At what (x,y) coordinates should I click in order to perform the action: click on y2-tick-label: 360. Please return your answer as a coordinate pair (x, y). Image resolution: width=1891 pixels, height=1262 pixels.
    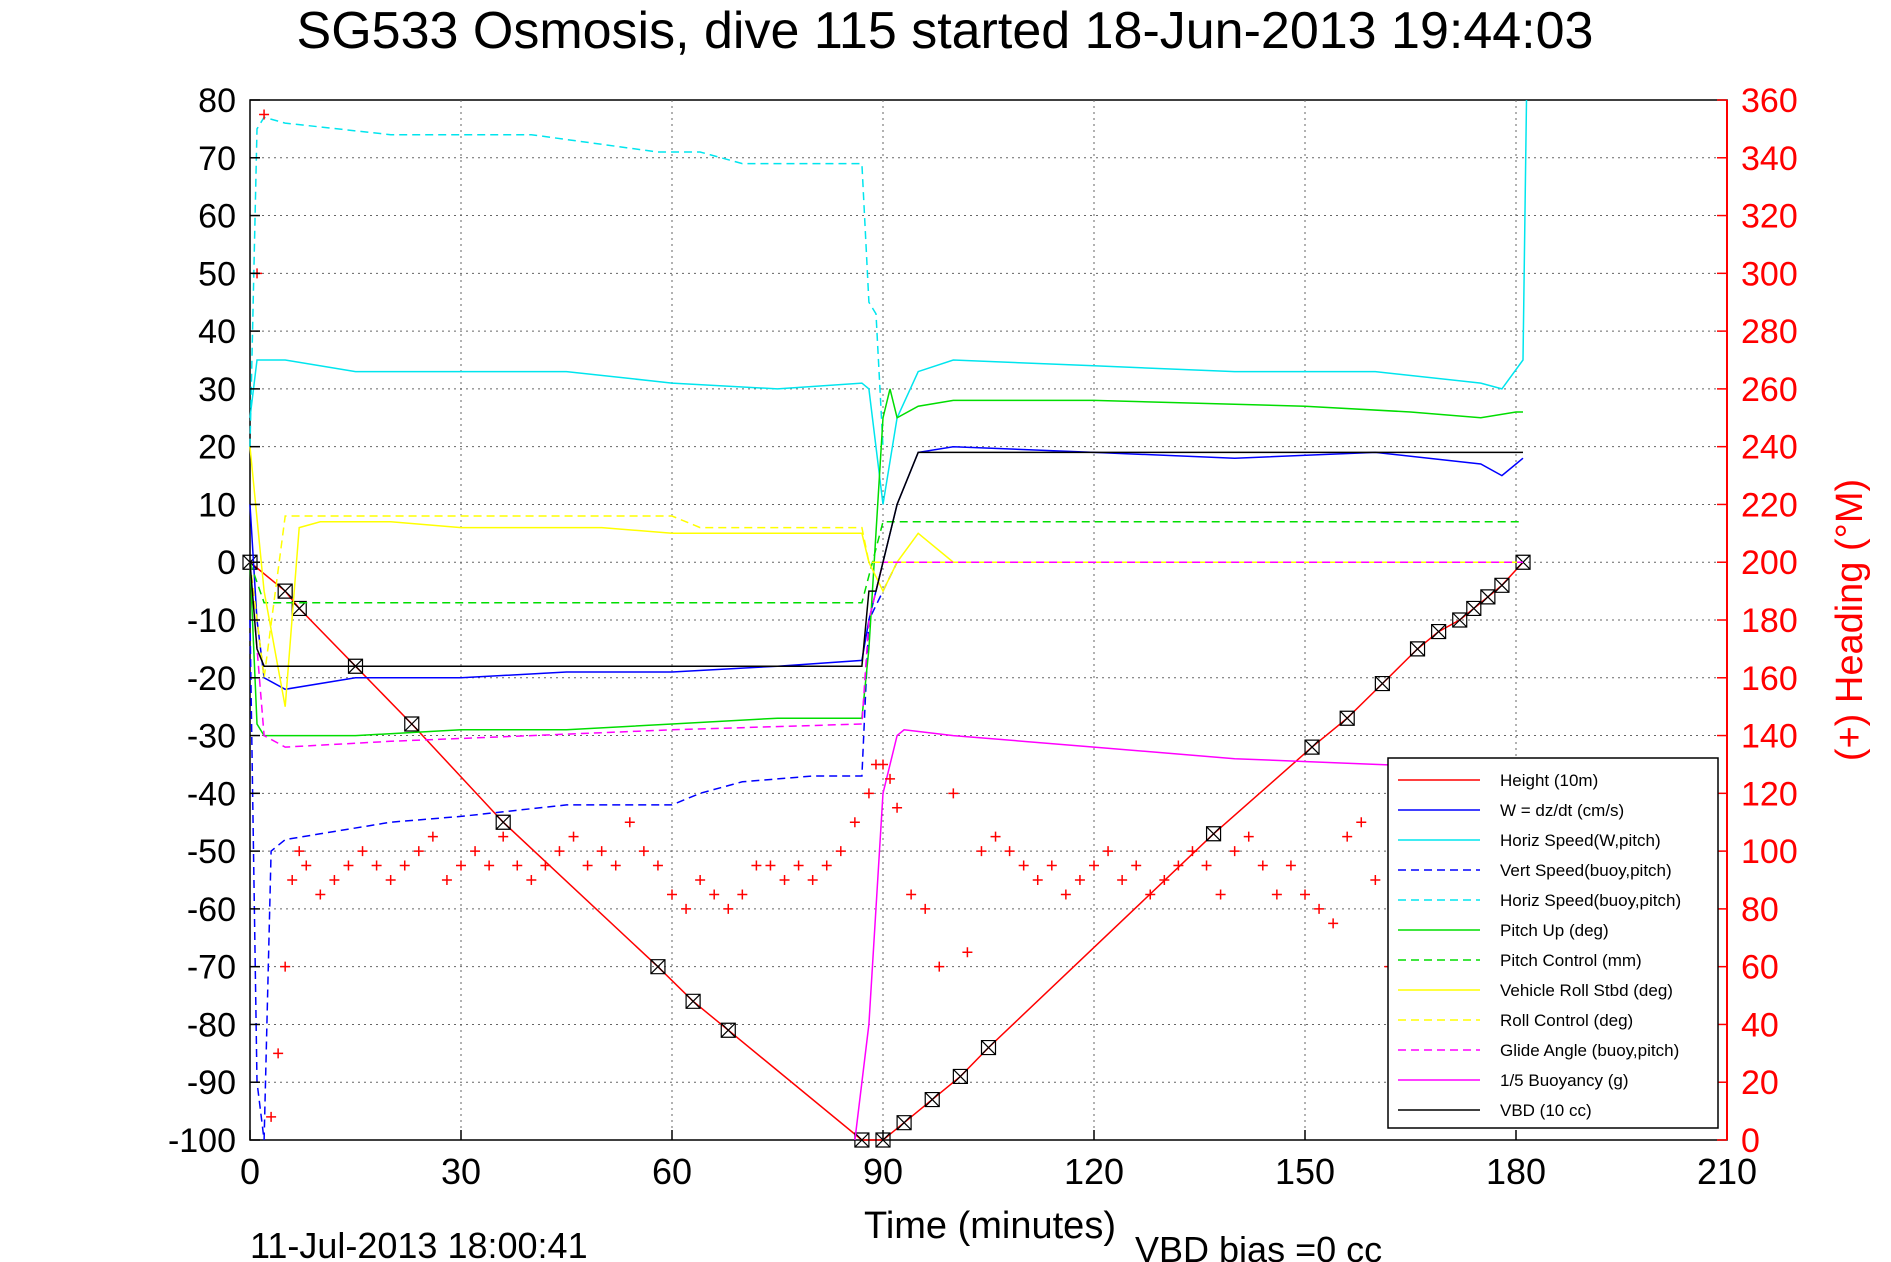
    Looking at the image, I should click on (1769, 101).